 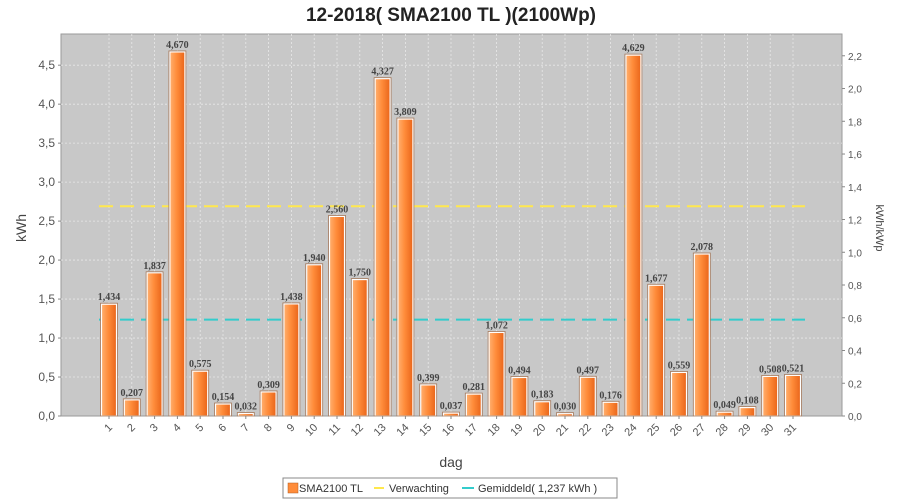 What do you see at coordinates (702, 247) in the screenshot?
I see `data-label: 2,078` at bounding box center [702, 247].